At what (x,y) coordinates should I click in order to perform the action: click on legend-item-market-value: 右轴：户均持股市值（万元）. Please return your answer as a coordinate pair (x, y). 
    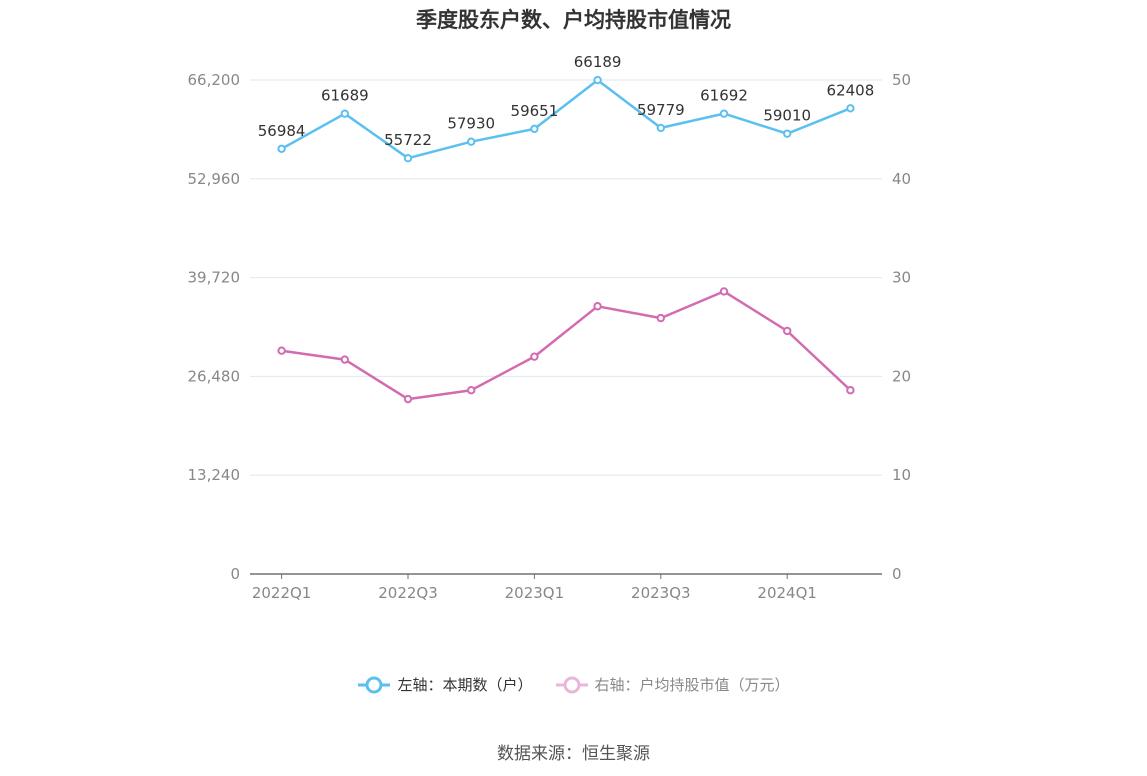
    Looking at the image, I should click on (672, 684).